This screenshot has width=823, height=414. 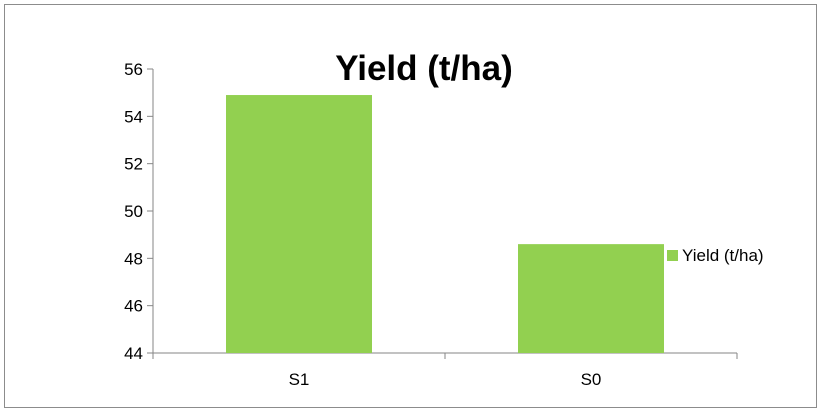 What do you see at coordinates (133, 69) in the screenshot?
I see `y-tick-label: 56` at bounding box center [133, 69].